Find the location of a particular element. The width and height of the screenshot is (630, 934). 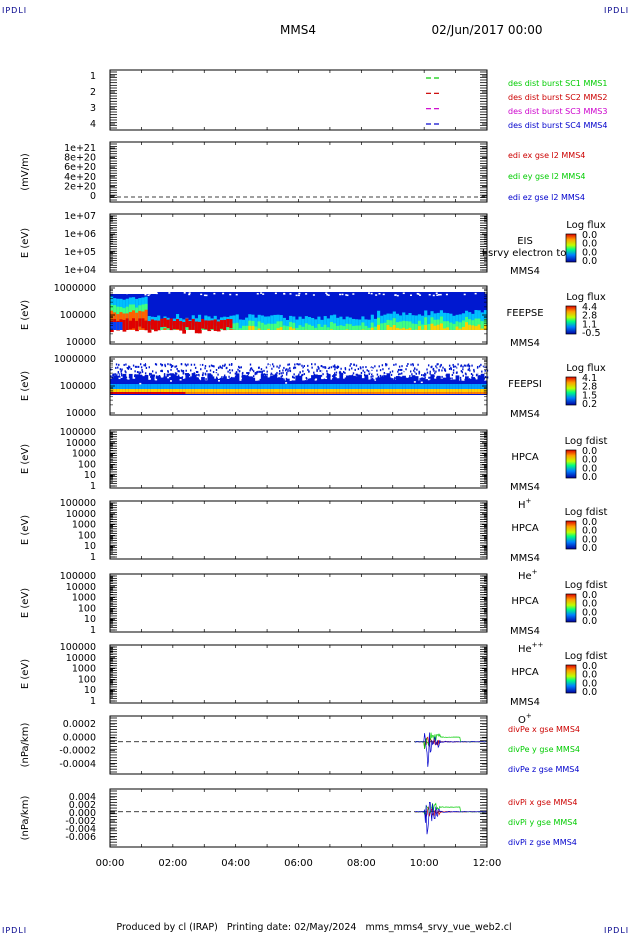

y-tick-label: 2 is located at coordinates (93, 92).